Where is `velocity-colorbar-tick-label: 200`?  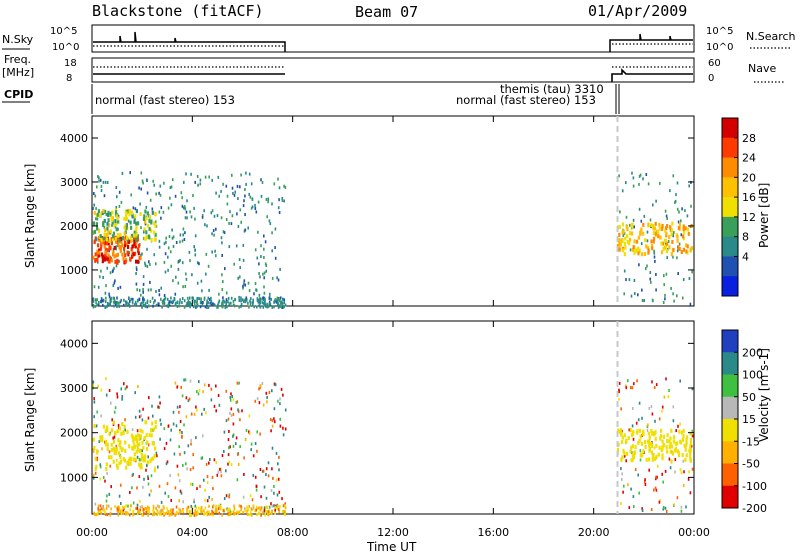 velocity-colorbar-tick-label: 200 is located at coordinates (752, 352).